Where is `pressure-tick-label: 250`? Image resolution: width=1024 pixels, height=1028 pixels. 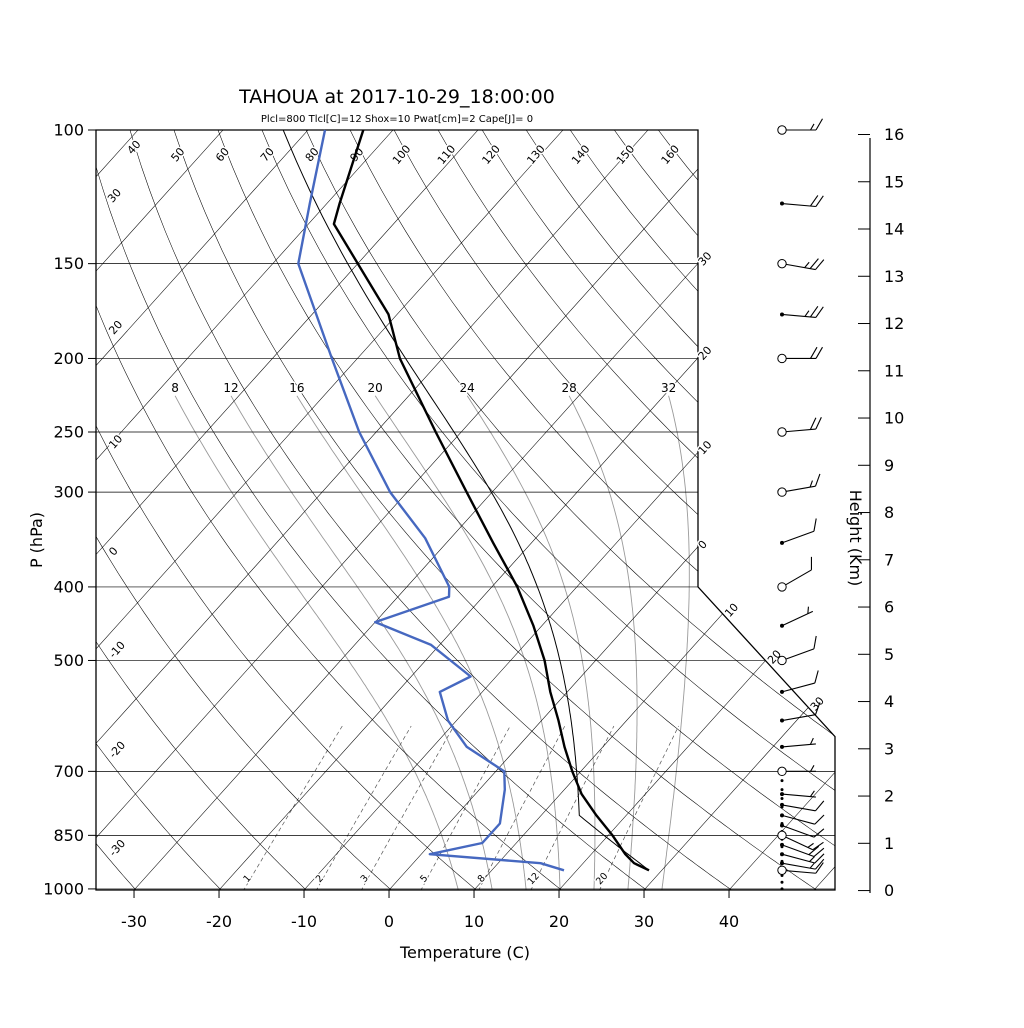 pressure-tick-label: 250 is located at coordinates (68, 432).